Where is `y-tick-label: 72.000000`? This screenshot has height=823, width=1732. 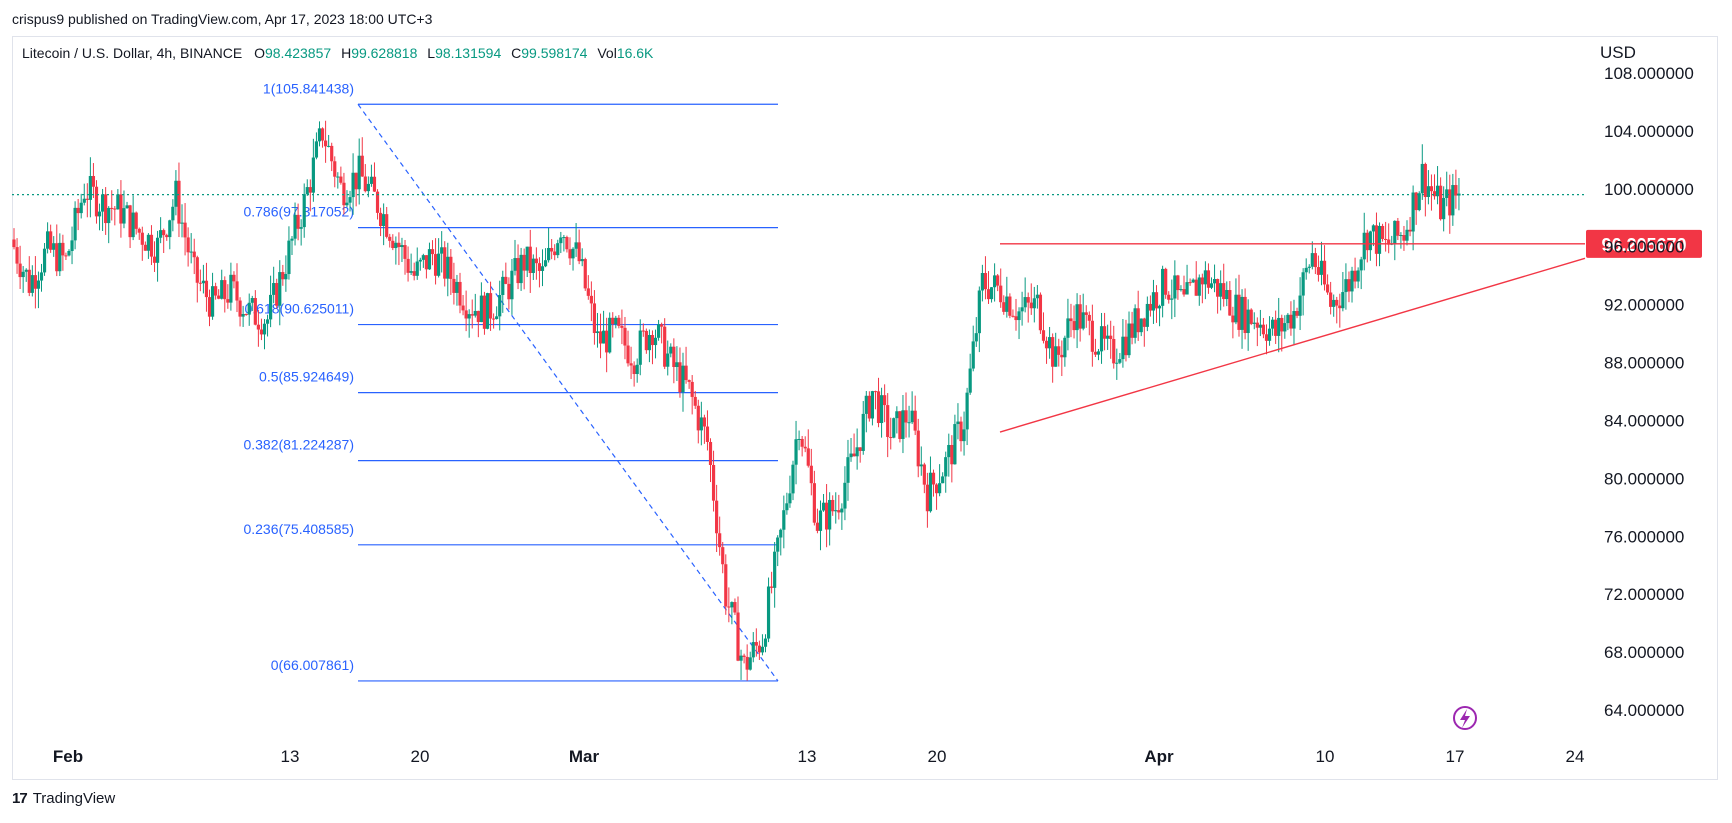
y-tick-label: 72.000000 is located at coordinates (1644, 594).